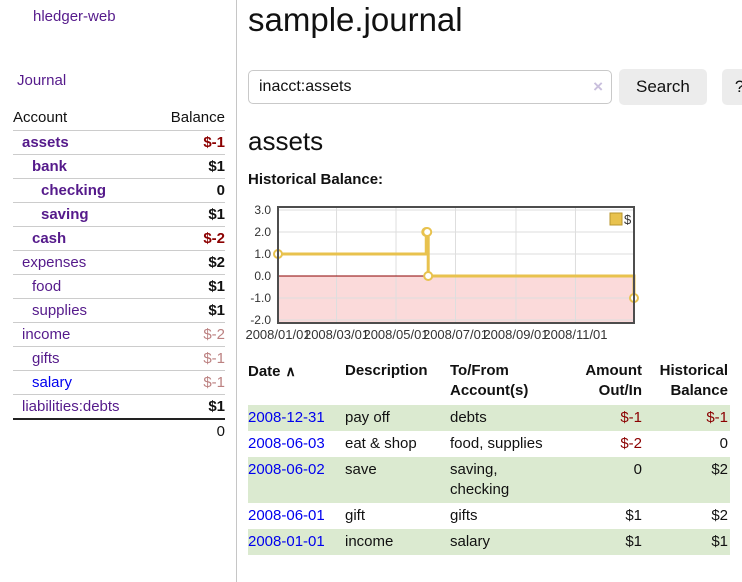  What do you see at coordinates (119, 334) in the screenshot?
I see `account-row: income $-2` at bounding box center [119, 334].